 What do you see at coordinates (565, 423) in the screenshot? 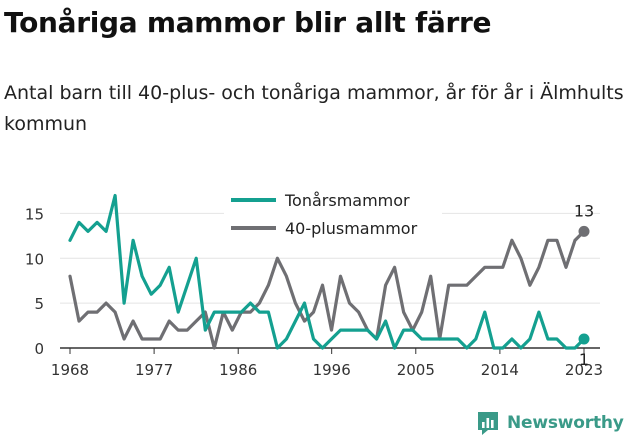
I see `newsworthy-logo-text: Newsworthy` at bounding box center [565, 423].